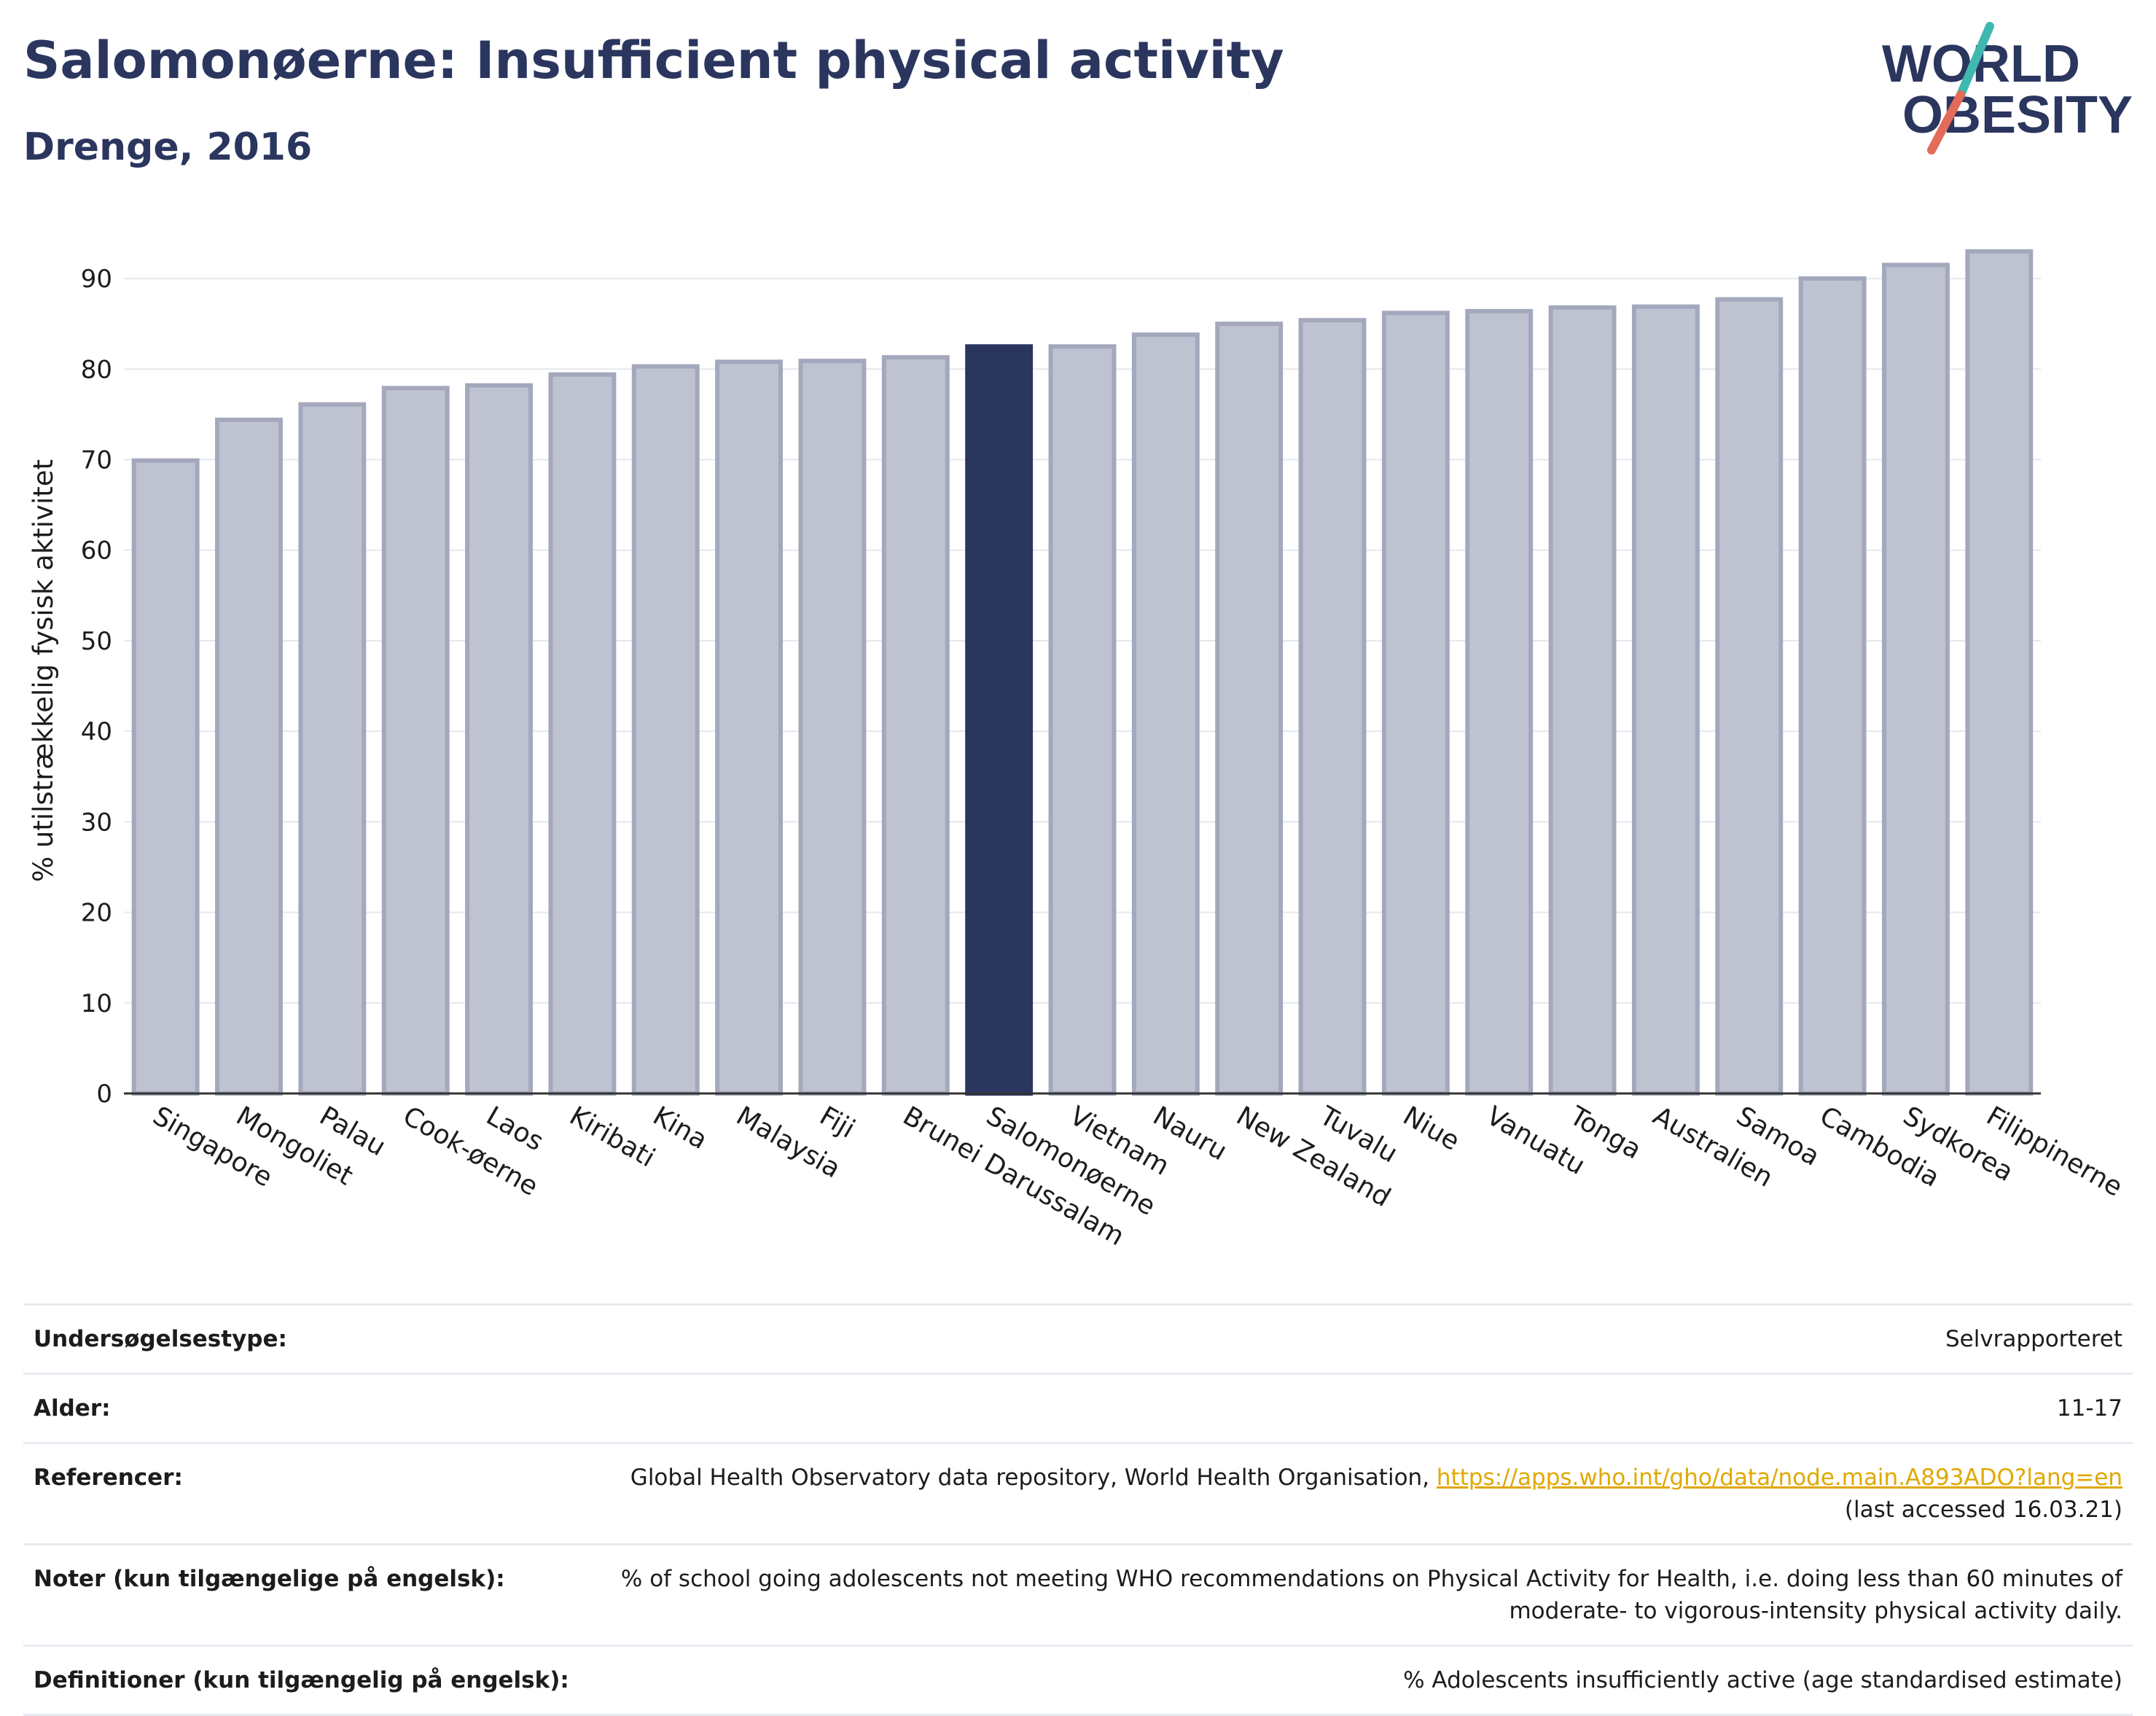  What do you see at coordinates (97, 1003) in the screenshot?
I see `y-tick-label: 10` at bounding box center [97, 1003].